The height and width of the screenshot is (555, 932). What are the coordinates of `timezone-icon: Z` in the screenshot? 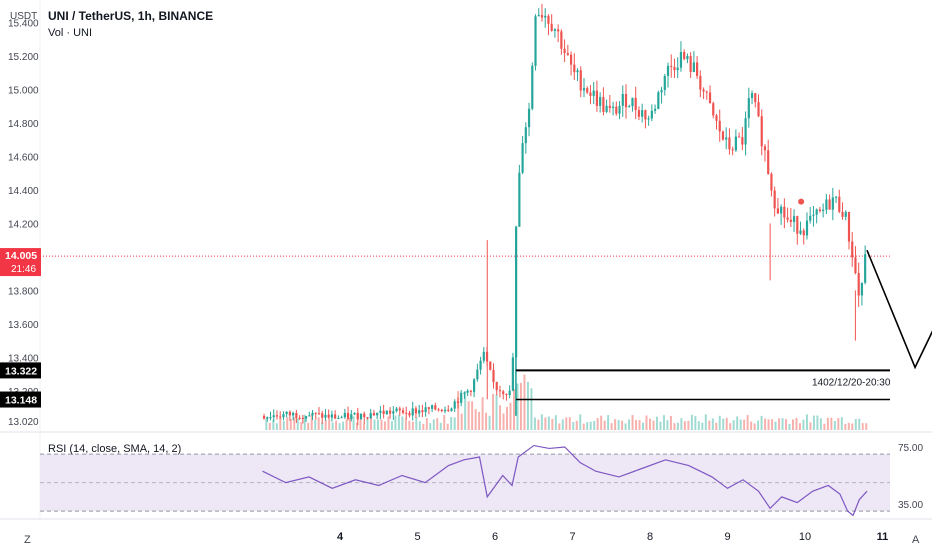 It's located at (27, 540).